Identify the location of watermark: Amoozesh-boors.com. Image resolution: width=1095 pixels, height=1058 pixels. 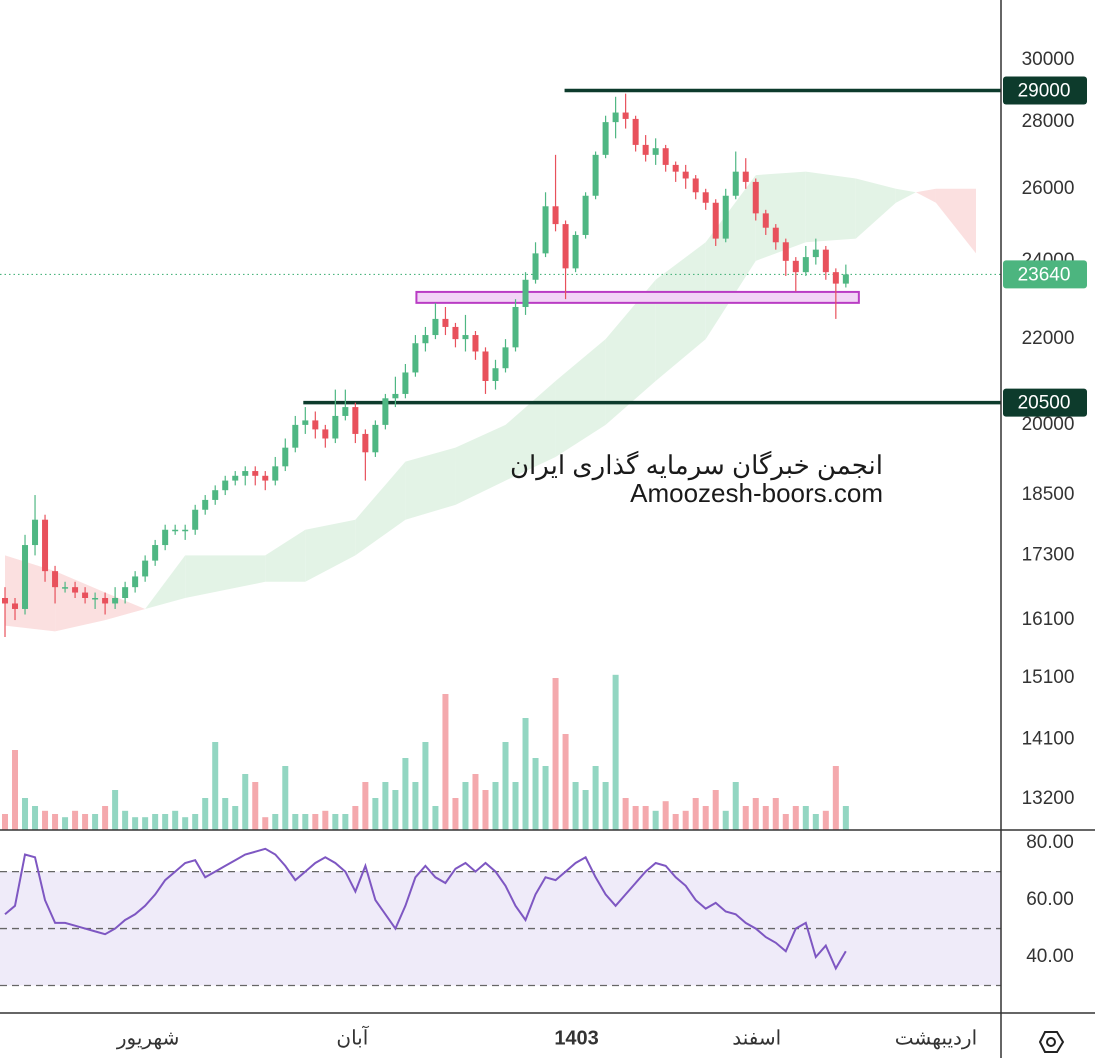
(756, 493).